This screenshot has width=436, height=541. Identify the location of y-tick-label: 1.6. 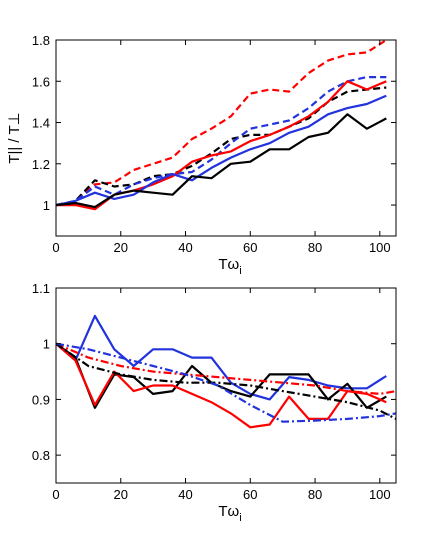
(41, 81).